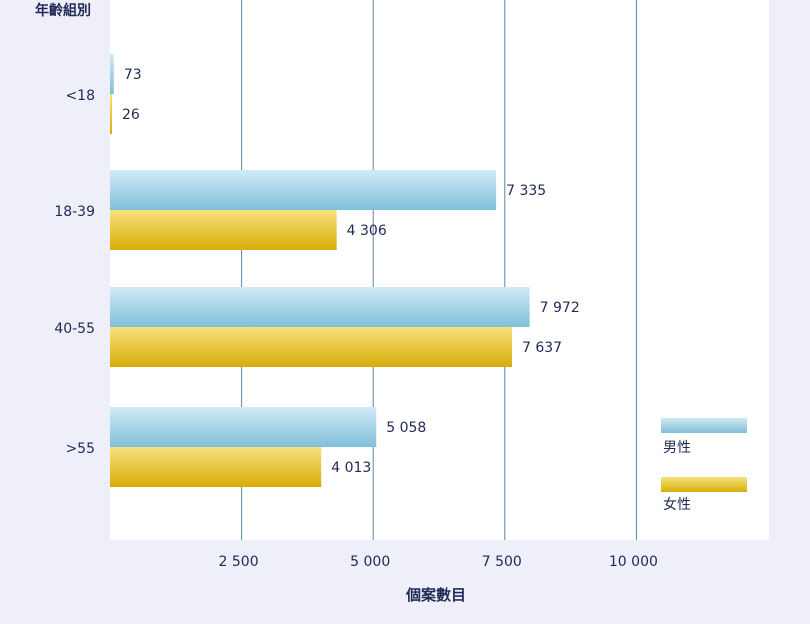  I want to click on data-label-male: 7 972, so click(560, 308).